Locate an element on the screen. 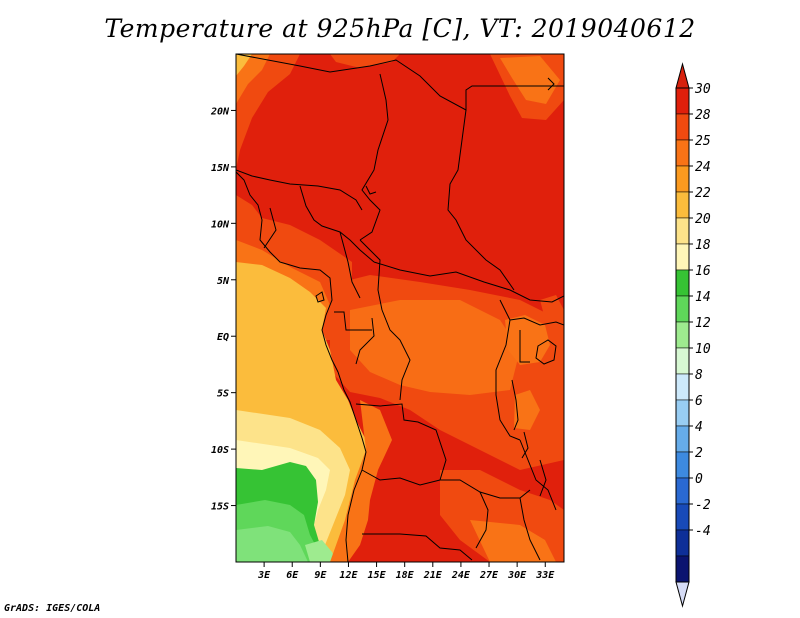 This screenshot has height=618, width=800. colorbar-label: 20 is located at coordinates (703, 219).